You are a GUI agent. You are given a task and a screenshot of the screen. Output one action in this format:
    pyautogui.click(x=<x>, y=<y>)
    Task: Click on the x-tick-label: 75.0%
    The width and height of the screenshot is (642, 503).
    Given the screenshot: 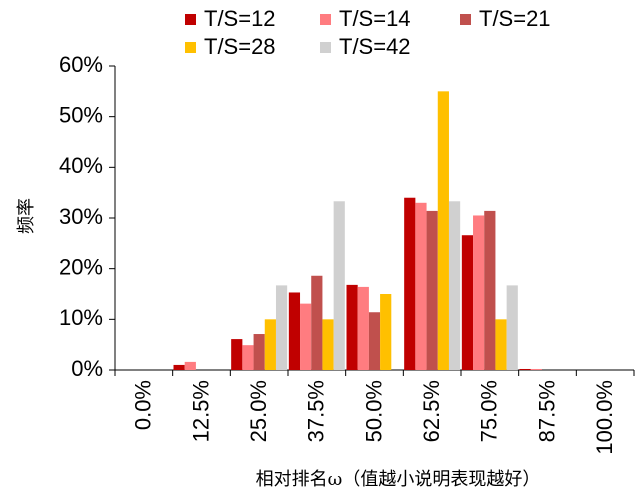 What is the action you would take?
    pyautogui.click(x=489, y=411)
    